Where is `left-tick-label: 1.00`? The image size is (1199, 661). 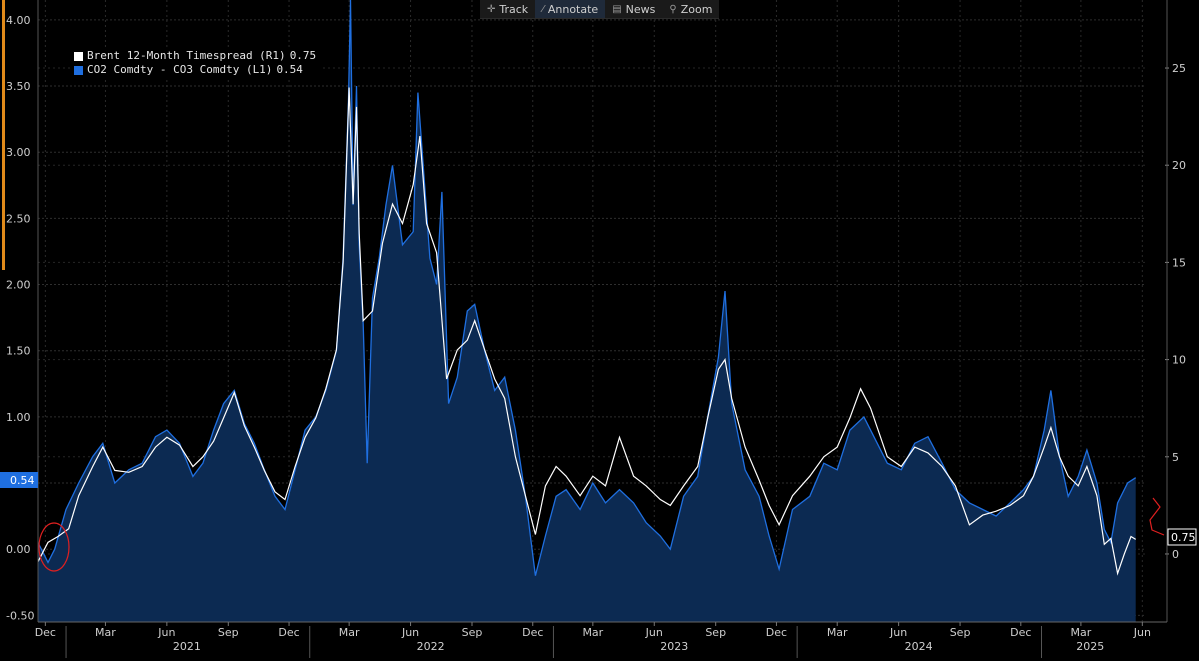
left-tick-label: 1.00 is located at coordinates (18, 417).